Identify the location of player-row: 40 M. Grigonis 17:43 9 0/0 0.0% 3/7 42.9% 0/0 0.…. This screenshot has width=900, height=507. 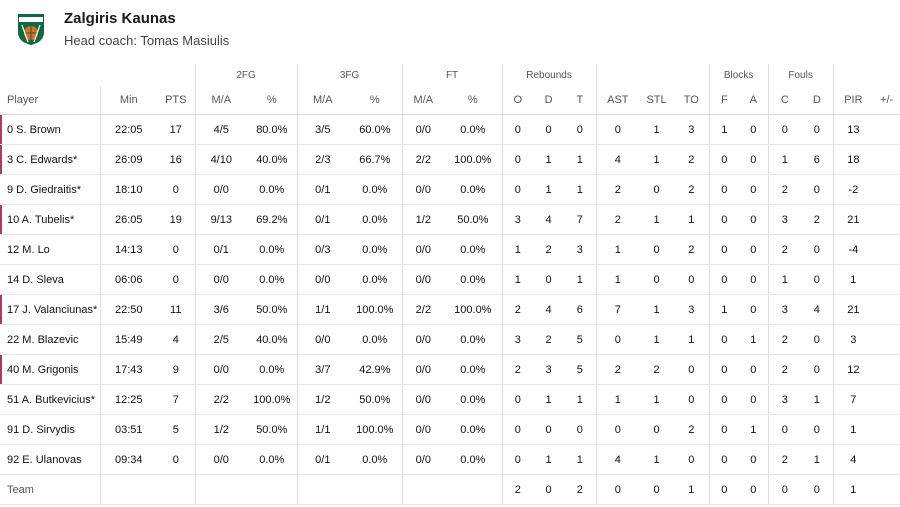
(450, 369).